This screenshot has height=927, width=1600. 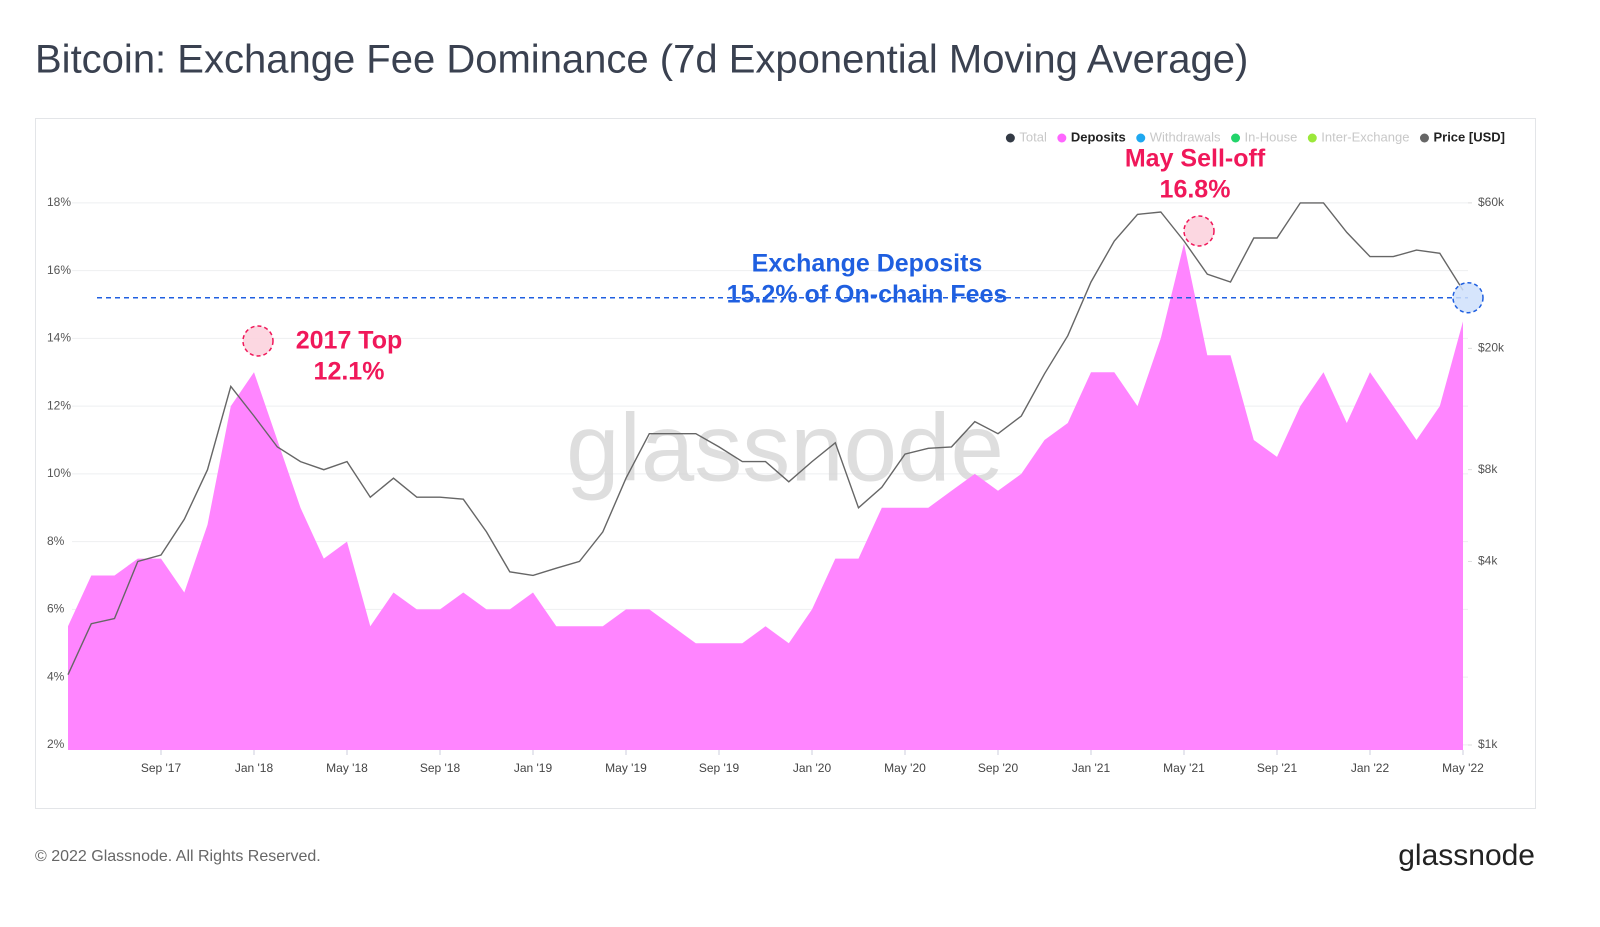 What do you see at coordinates (867, 264) in the screenshot?
I see `annotation: Exchange Deposits` at bounding box center [867, 264].